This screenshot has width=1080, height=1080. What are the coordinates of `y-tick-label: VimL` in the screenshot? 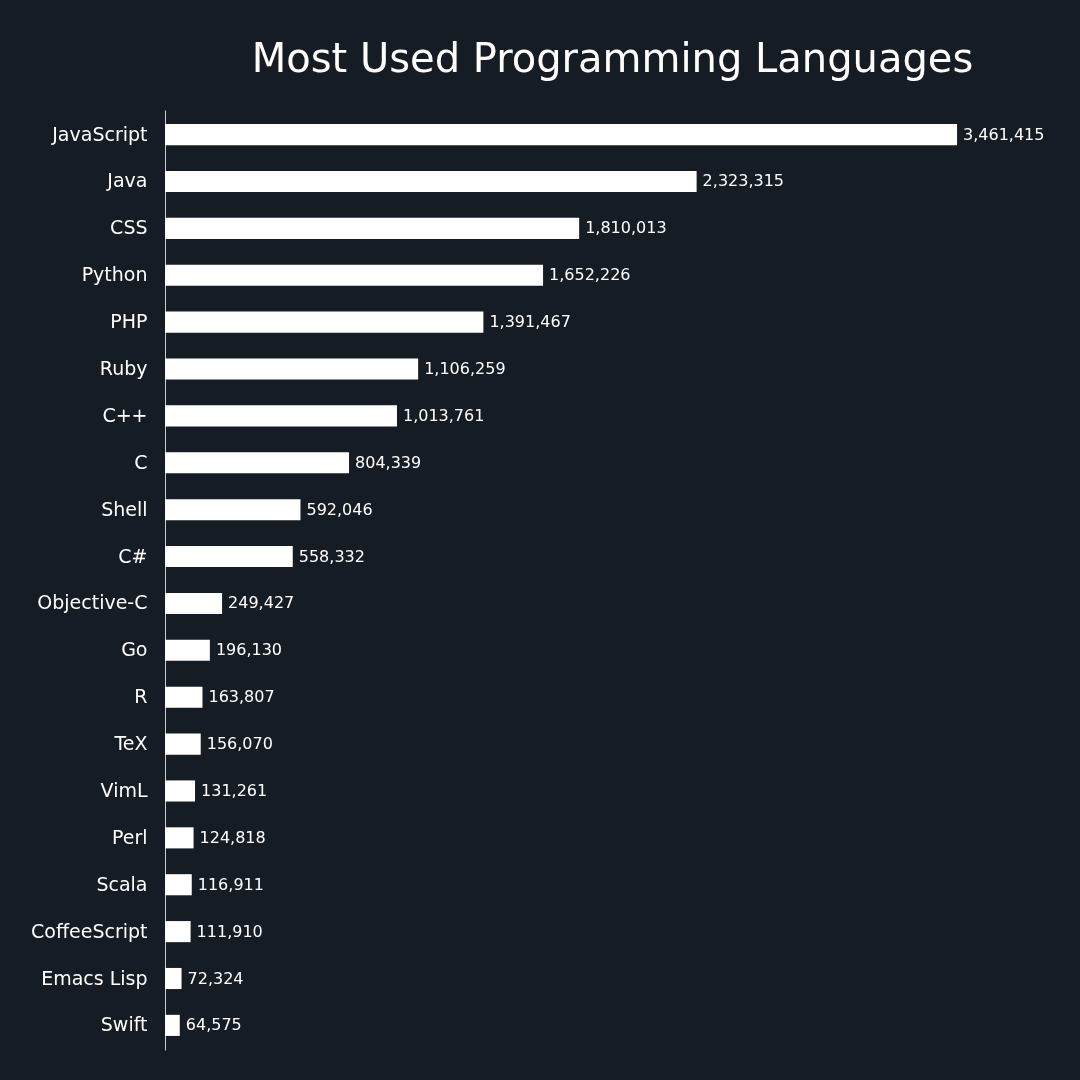 It's located at (124, 789).